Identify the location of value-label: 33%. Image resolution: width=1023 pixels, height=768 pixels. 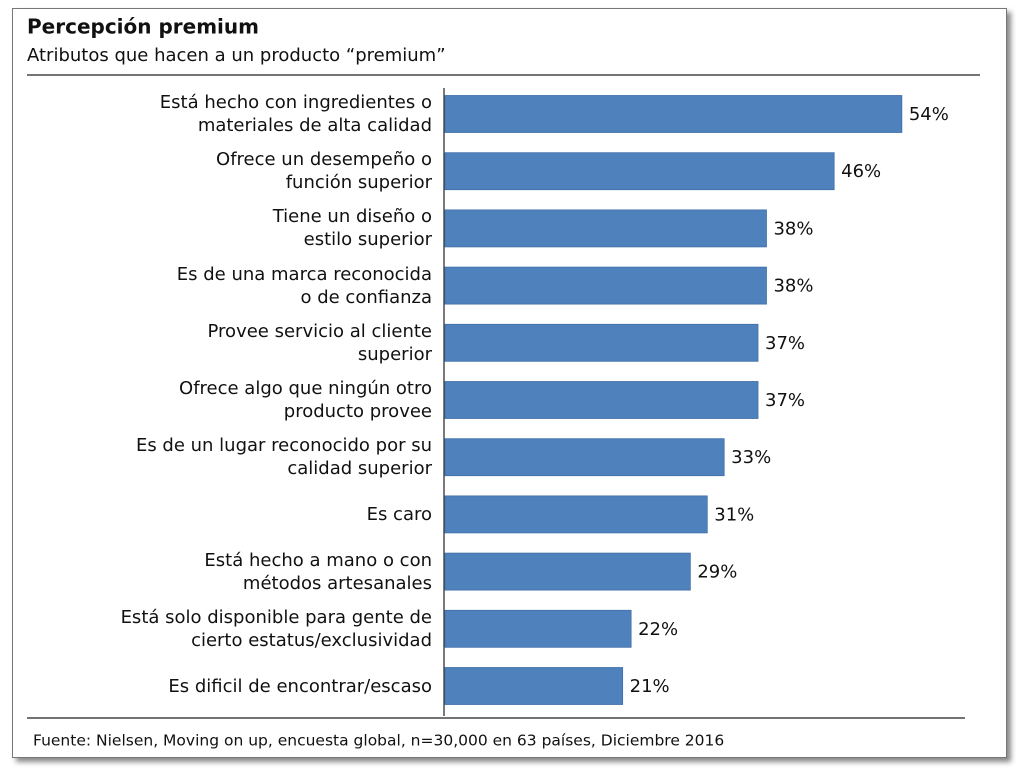
(751, 457).